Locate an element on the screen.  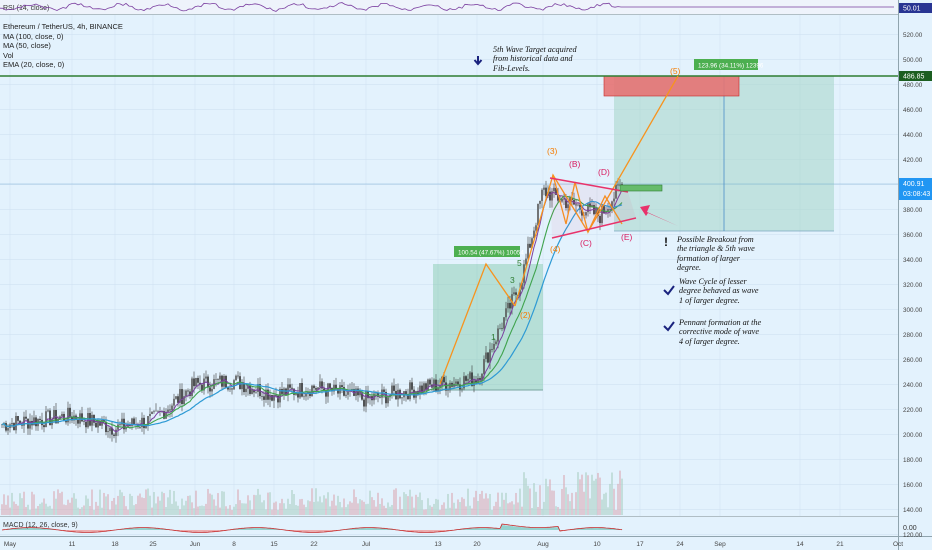
symbol-title: Ethereum / TetherUS, 4h, BINANCE is located at coordinates (63, 26).